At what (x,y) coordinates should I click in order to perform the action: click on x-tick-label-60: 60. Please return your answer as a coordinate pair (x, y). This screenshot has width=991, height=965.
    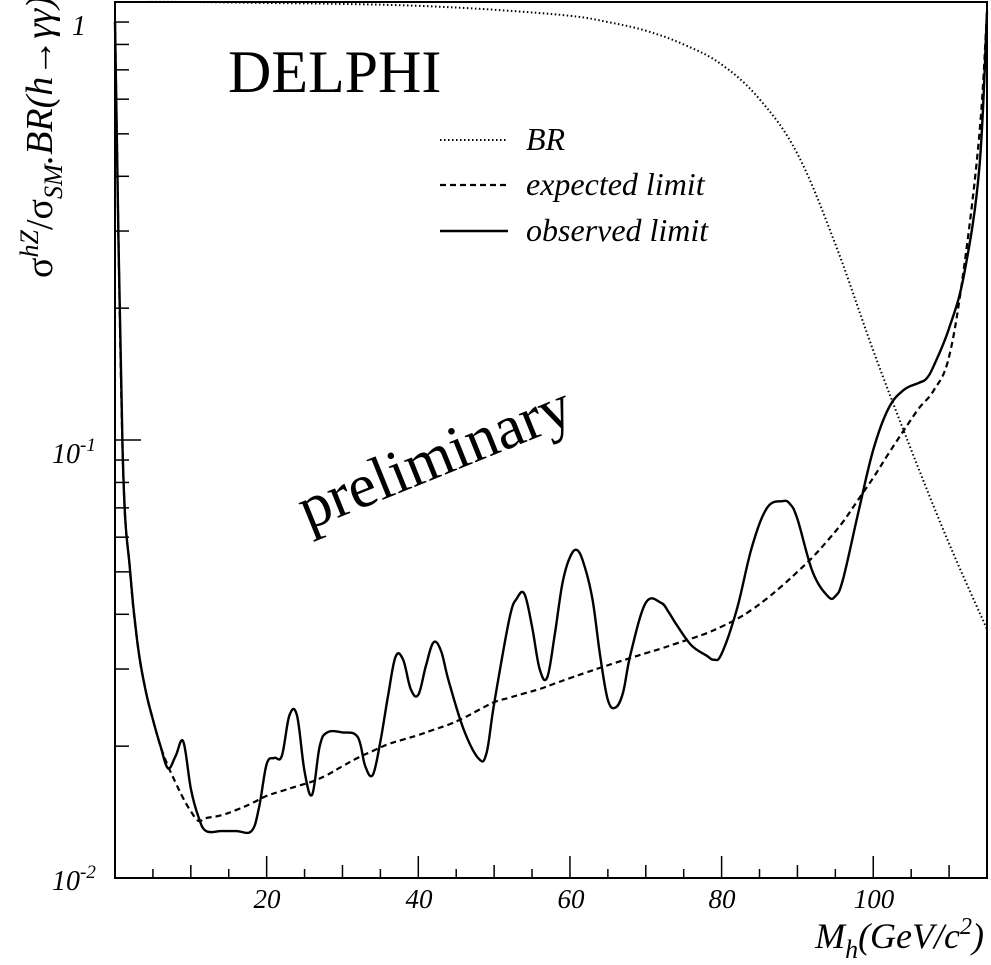
    Looking at the image, I should click on (572, 899).